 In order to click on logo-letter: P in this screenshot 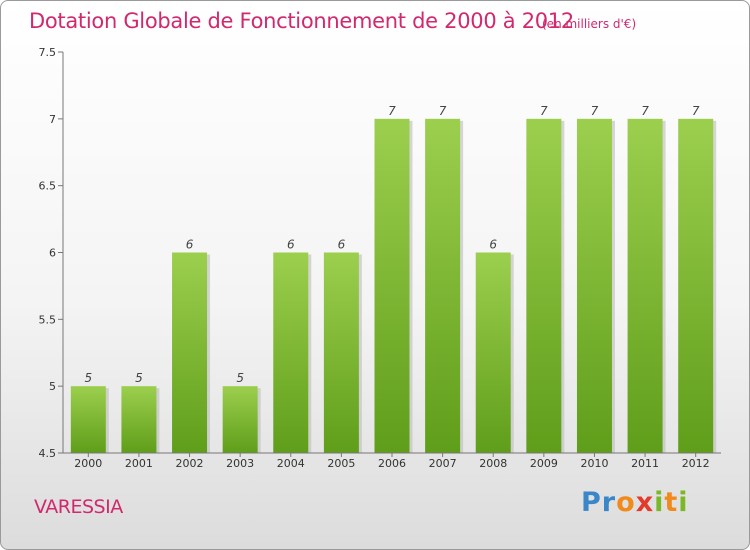, I will do `click(591, 502)`.